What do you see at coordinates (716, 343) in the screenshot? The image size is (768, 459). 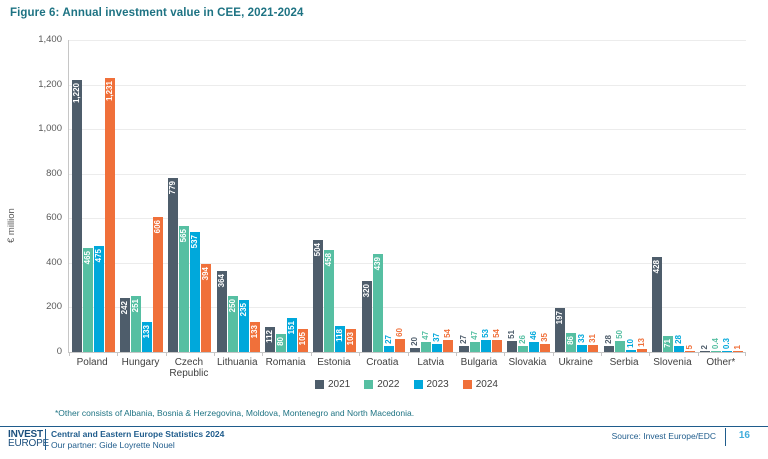 I see `bar-value-label: 0.4` at bounding box center [716, 343].